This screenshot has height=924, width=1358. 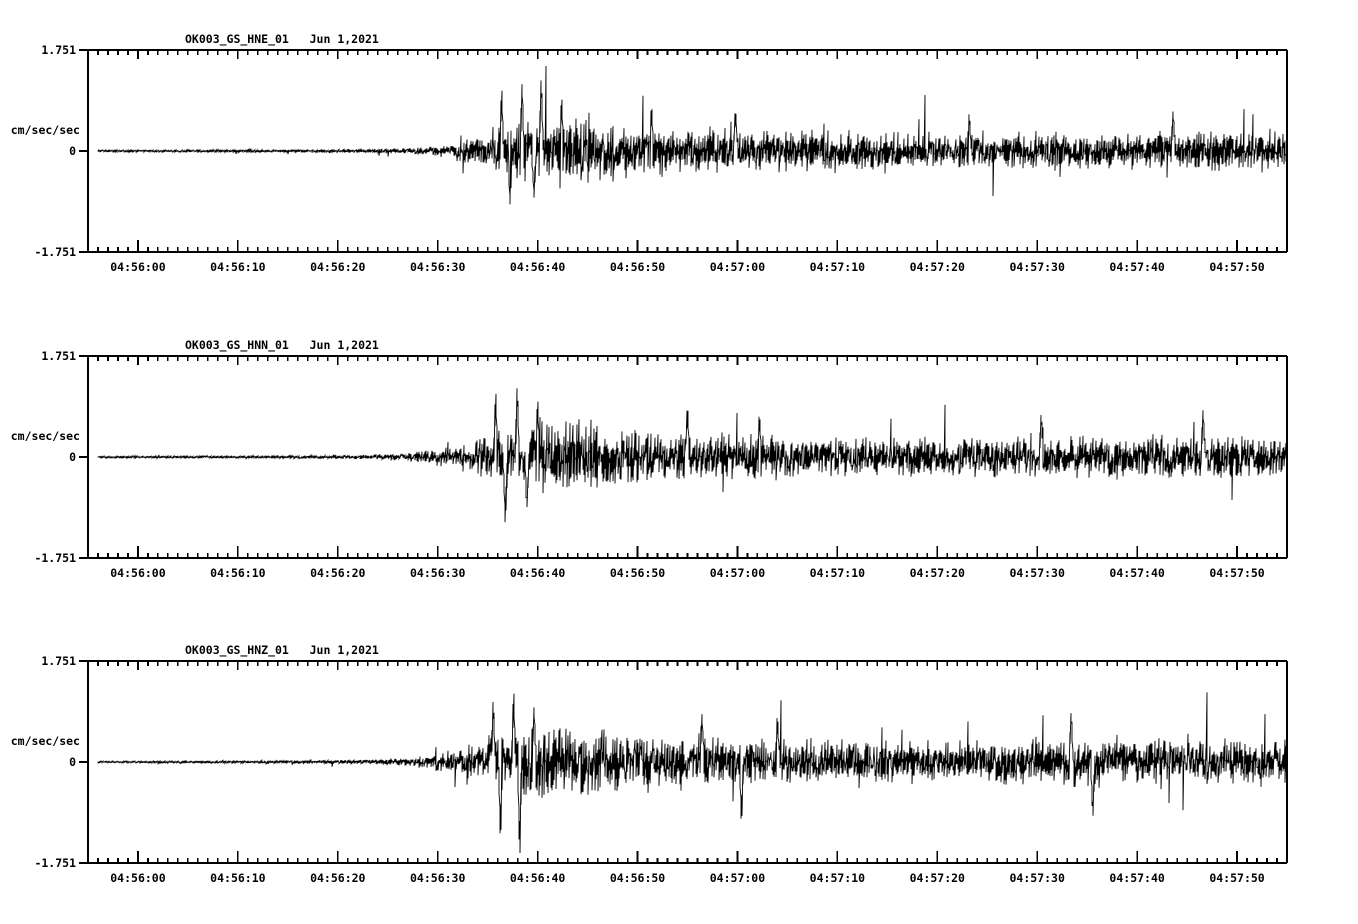 I want to click on panel-title: OK003_GS_HNZ_01 Jun 1,2021, so click(x=282, y=650).